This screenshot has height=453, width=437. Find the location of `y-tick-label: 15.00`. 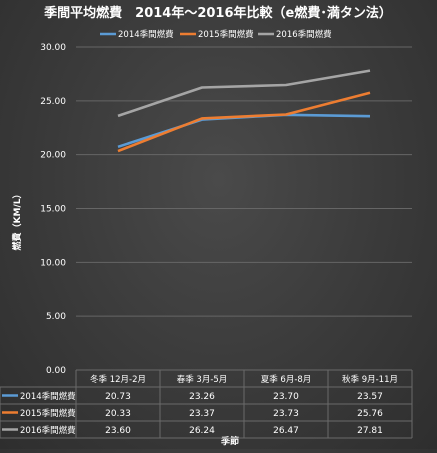

y-tick-label: 15.00 is located at coordinates (53, 210).